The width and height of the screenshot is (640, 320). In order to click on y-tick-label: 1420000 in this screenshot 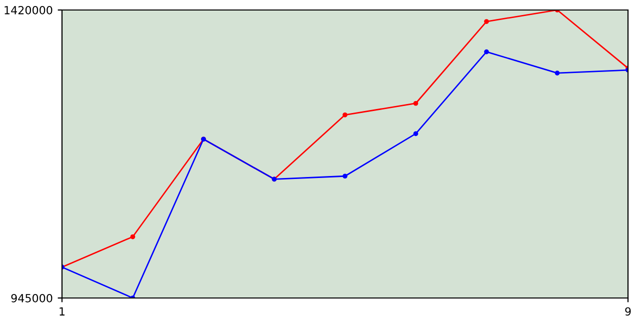, I will do `click(28, 10)`.